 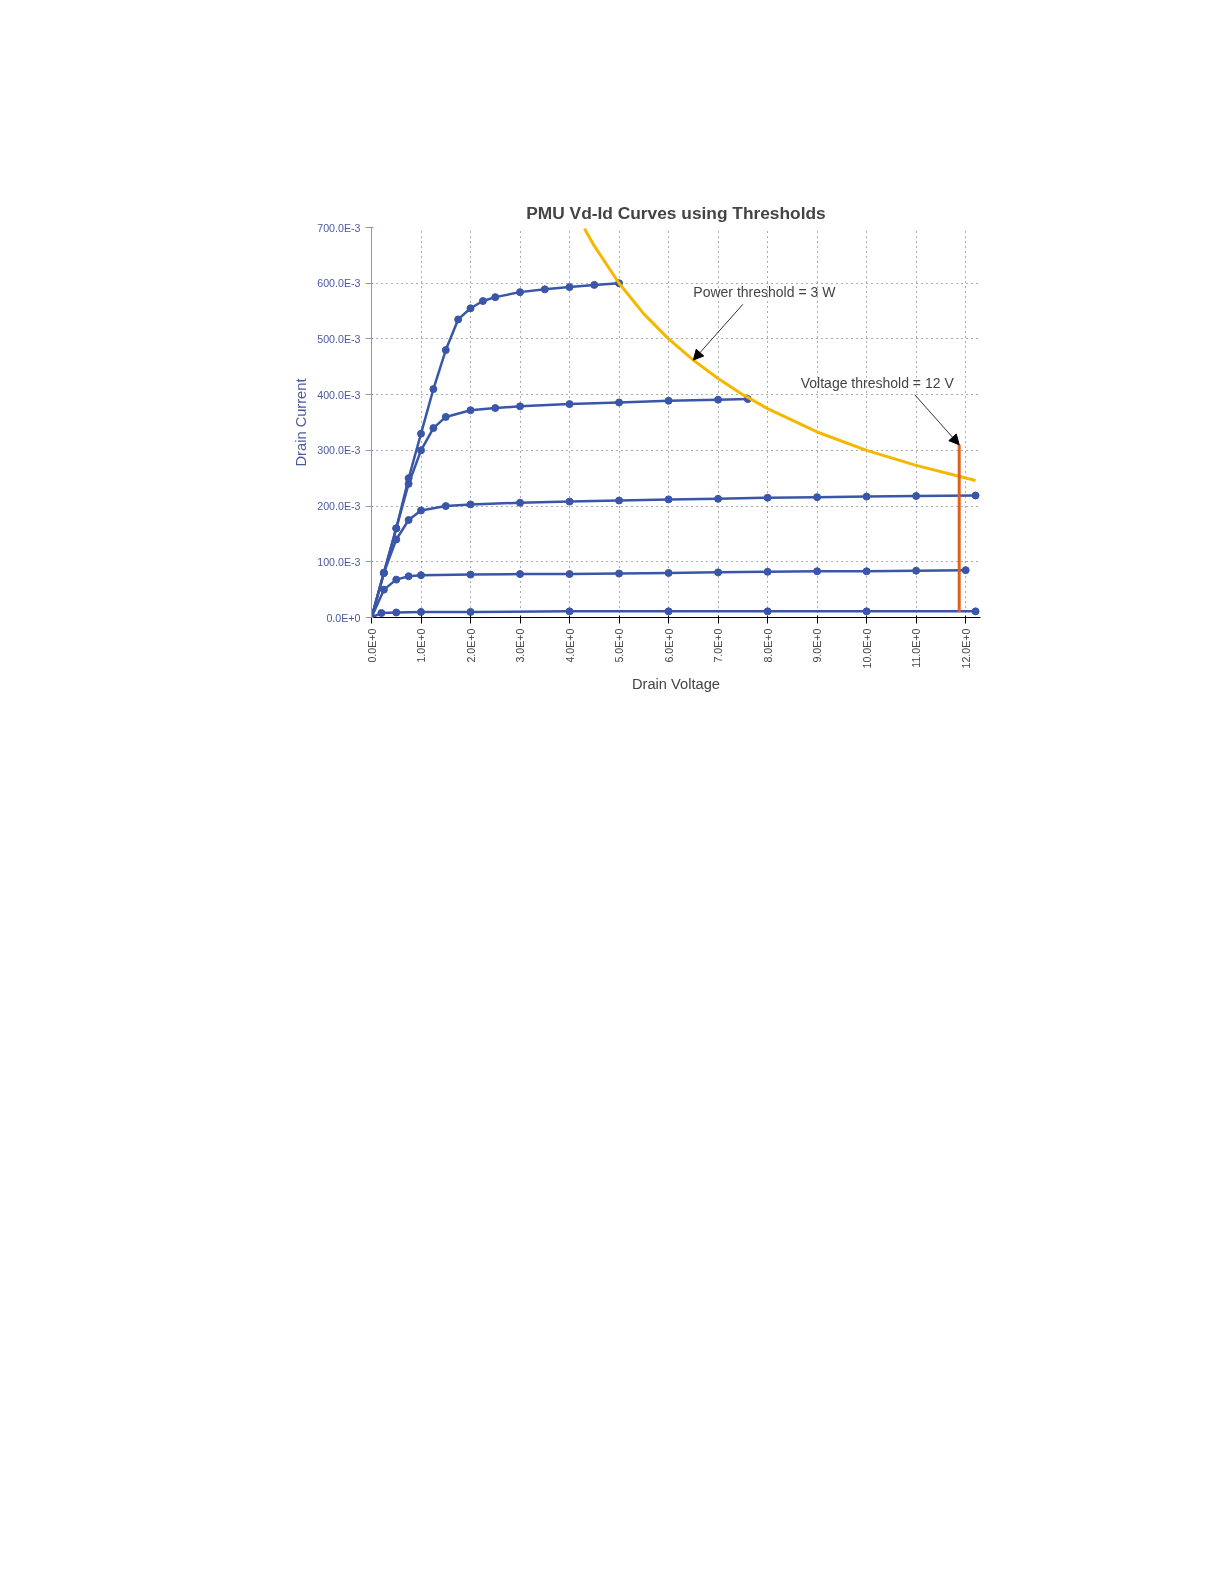 What do you see at coordinates (765, 292) in the screenshot?
I see `annotation: Power threshold = 3 W` at bounding box center [765, 292].